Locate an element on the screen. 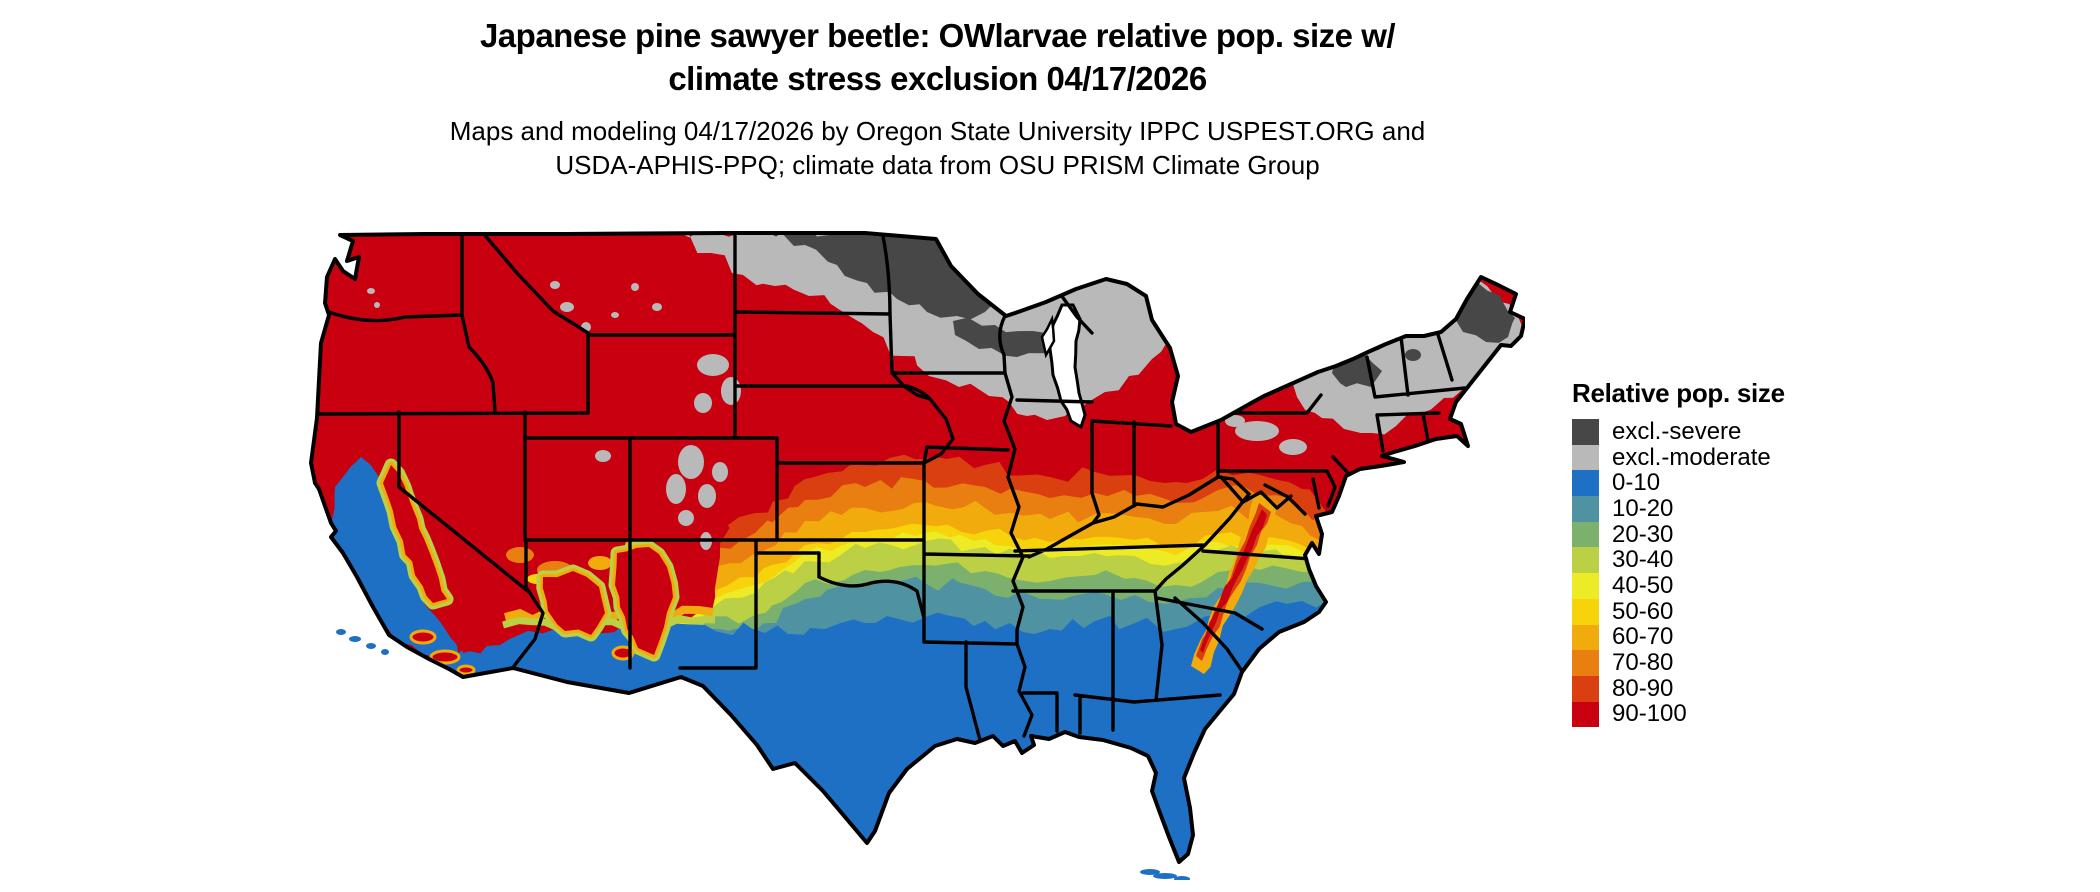 Image resolution: width=2100 pixels, height=892 pixels. legend-entry-label: 80-90 is located at coordinates (1643, 688).